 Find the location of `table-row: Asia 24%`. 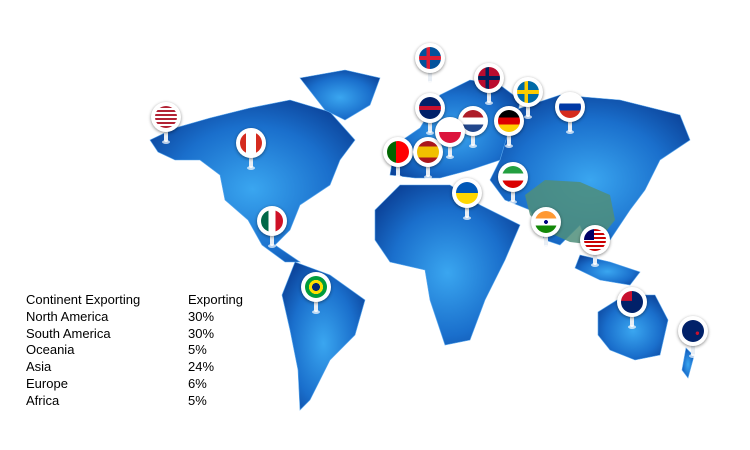

table-row: Asia 24% is located at coordinates (134, 367).